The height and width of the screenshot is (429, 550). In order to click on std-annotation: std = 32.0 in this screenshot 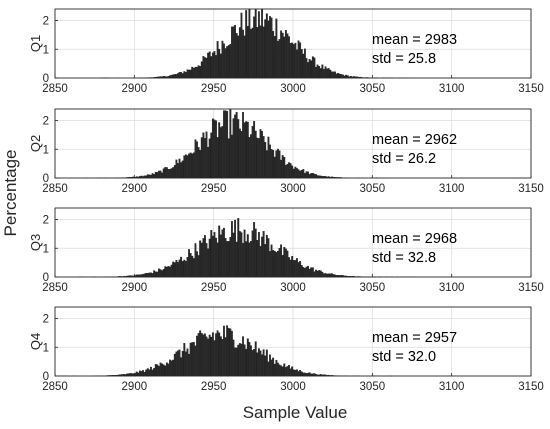, I will do `click(404, 357)`.